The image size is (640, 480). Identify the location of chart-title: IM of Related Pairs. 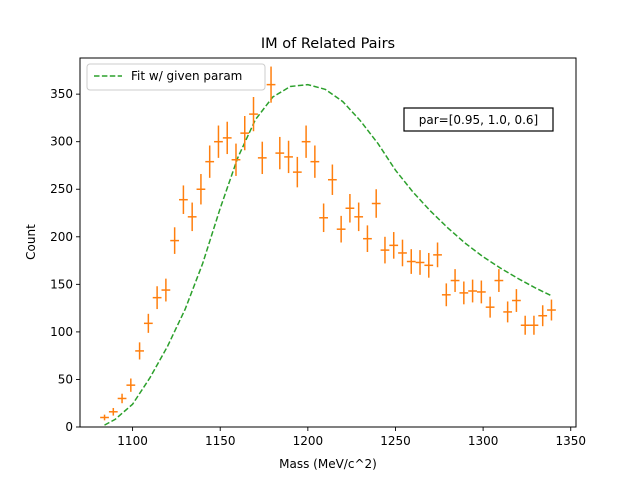
(328, 44).